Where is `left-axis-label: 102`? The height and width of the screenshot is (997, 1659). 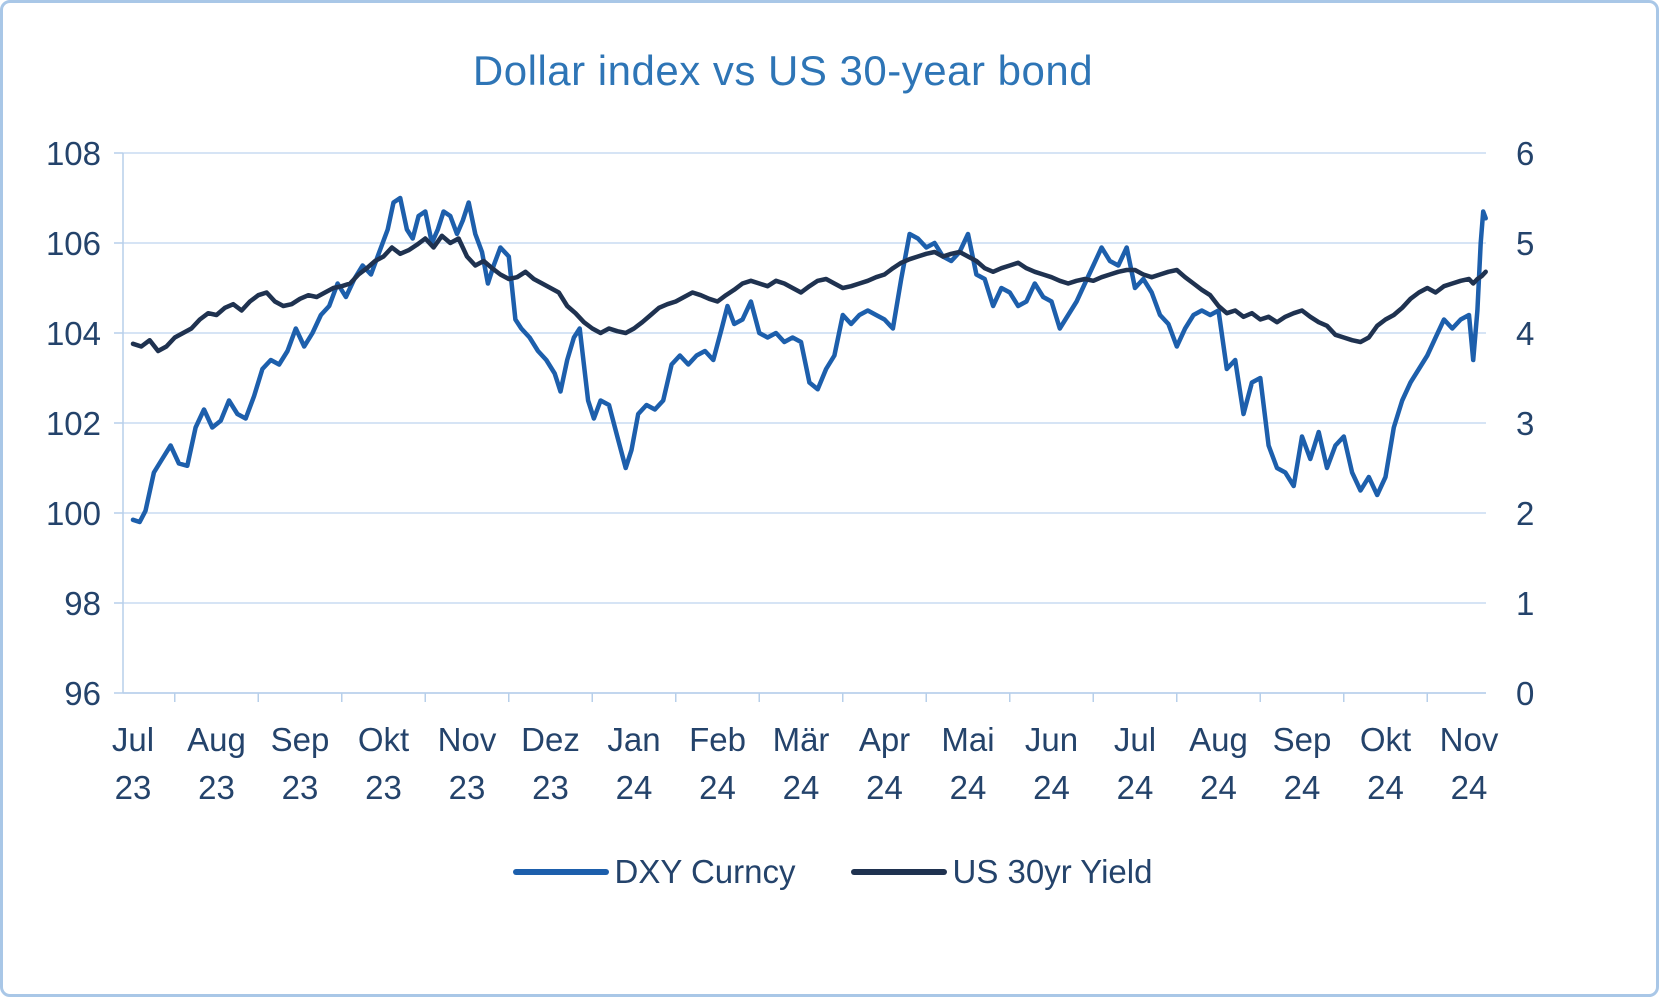 left-axis-label: 102 is located at coordinates (73, 423).